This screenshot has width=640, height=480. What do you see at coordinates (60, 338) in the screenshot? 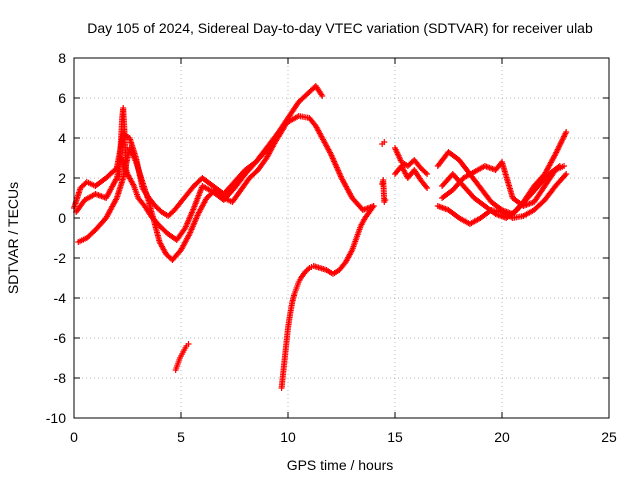
I see `y-tick-label: -6` at bounding box center [60, 338].